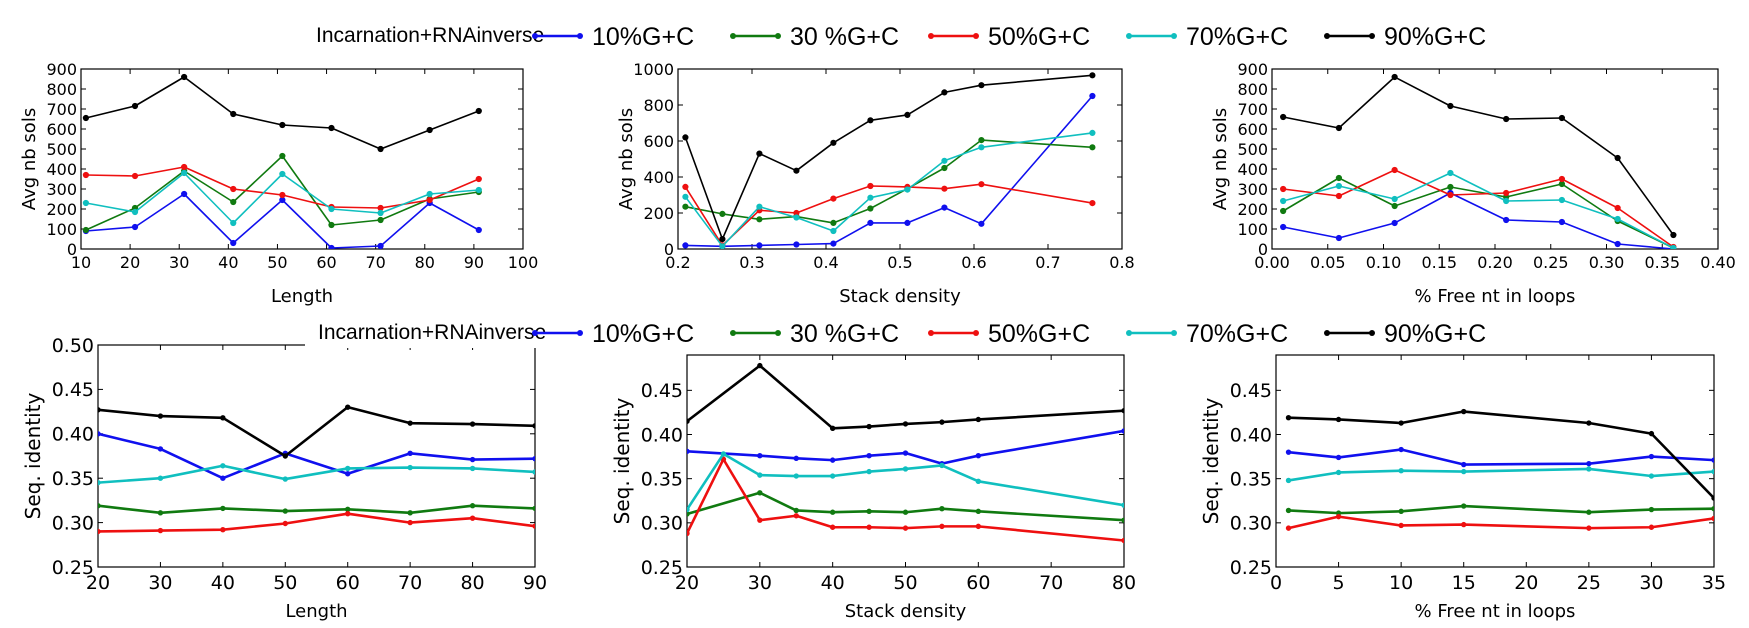 The height and width of the screenshot is (628, 1749). What do you see at coordinates (61, 69) in the screenshot?
I see `y-tick-label: 900` at bounding box center [61, 69].